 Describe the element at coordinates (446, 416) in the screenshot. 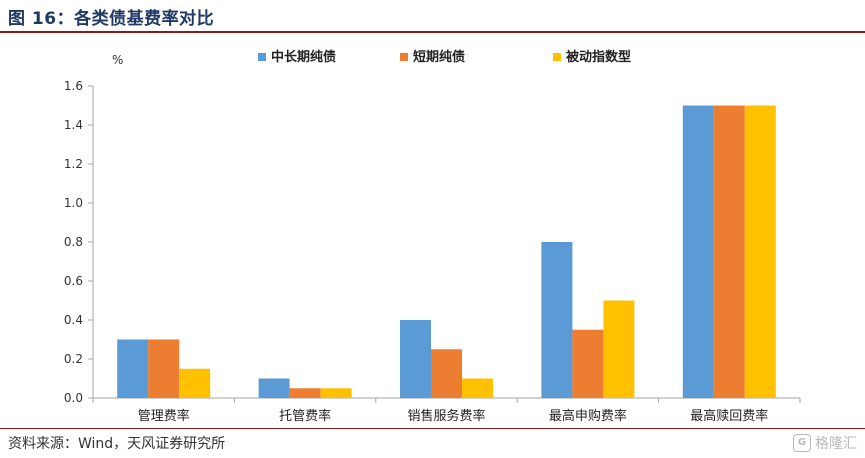

I see `x-category-label: 销售服务费率` at that location.